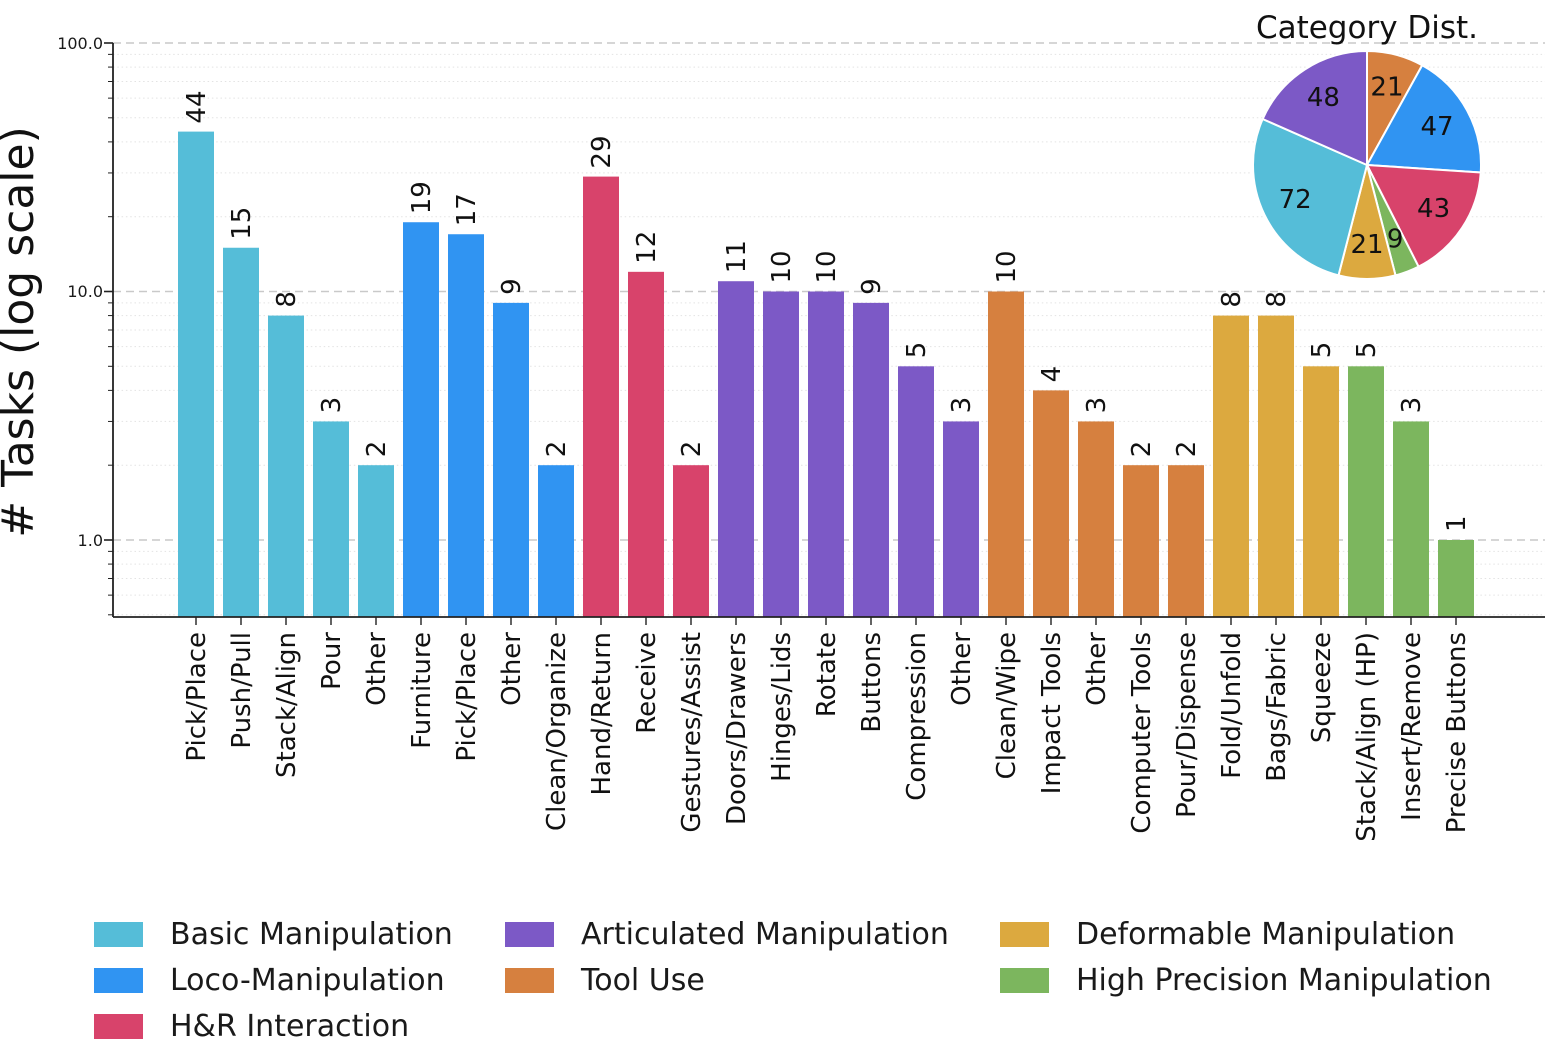 This screenshot has width=1549, height=1055. What do you see at coordinates (1437, 127) in the screenshot?
I see `pie-slice-label: 47` at bounding box center [1437, 127].